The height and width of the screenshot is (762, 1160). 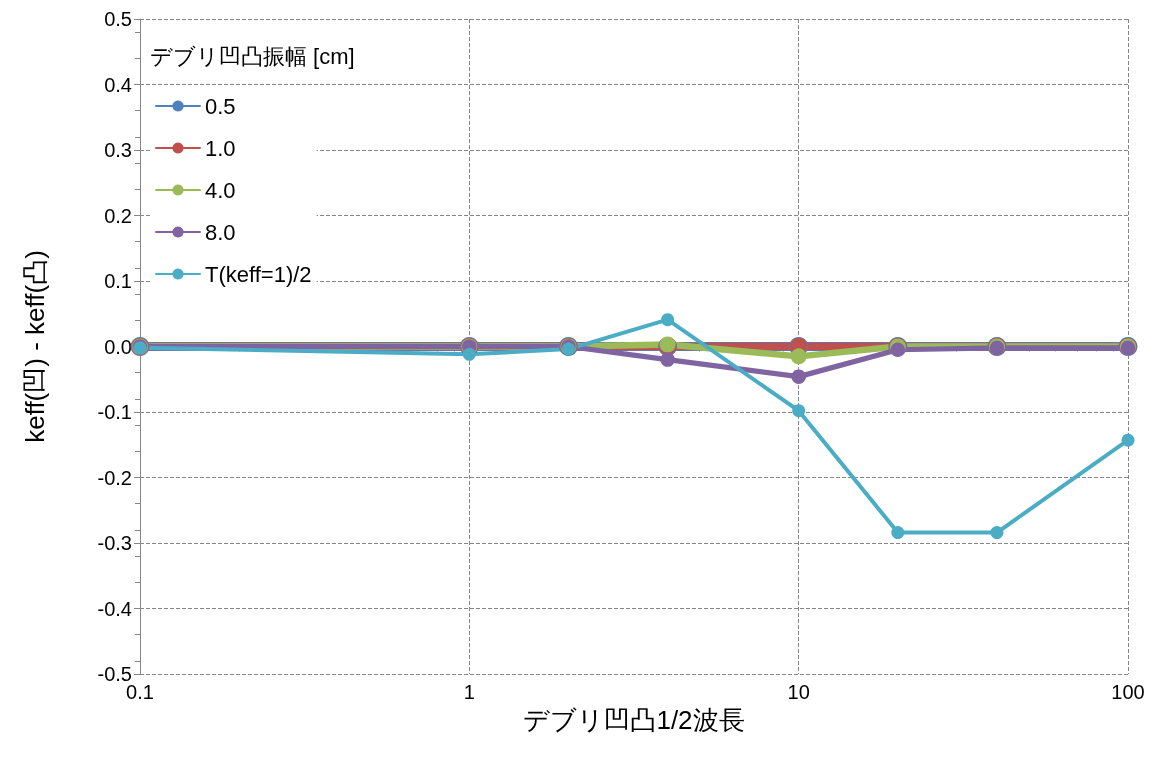 What do you see at coordinates (118, 346) in the screenshot?
I see `y-tick-label: 0.0` at bounding box center [118, 346].